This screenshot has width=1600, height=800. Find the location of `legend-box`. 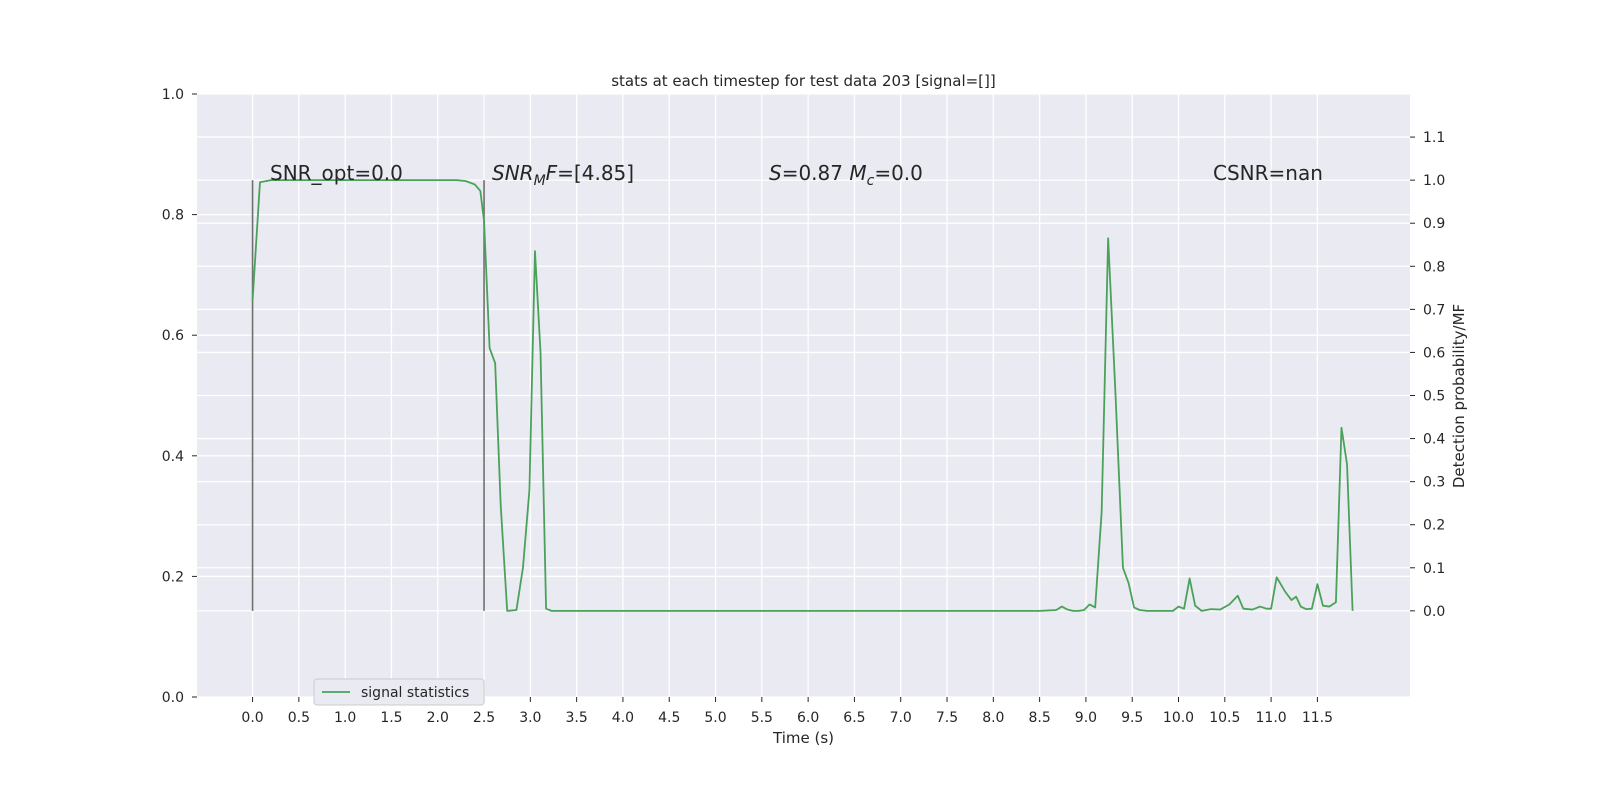

legend-box is located at coordinates (399, 692).